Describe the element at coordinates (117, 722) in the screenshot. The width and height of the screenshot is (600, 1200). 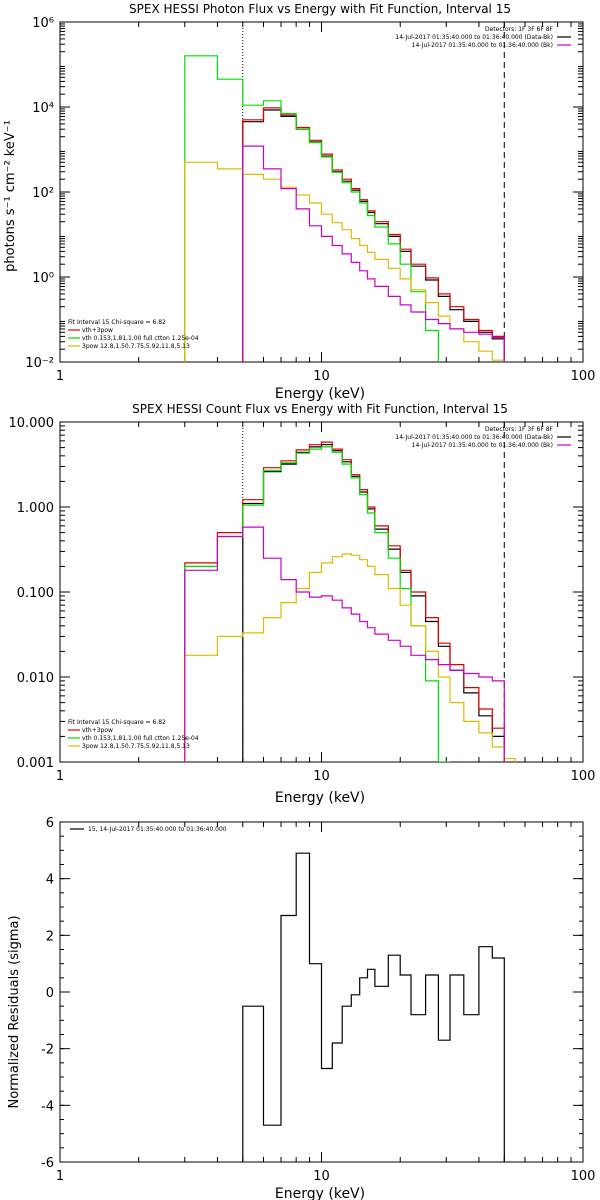
I see `count-flux-legend-bottom-label: Fit Interval 15 Chi-square = 6.82` at that location.